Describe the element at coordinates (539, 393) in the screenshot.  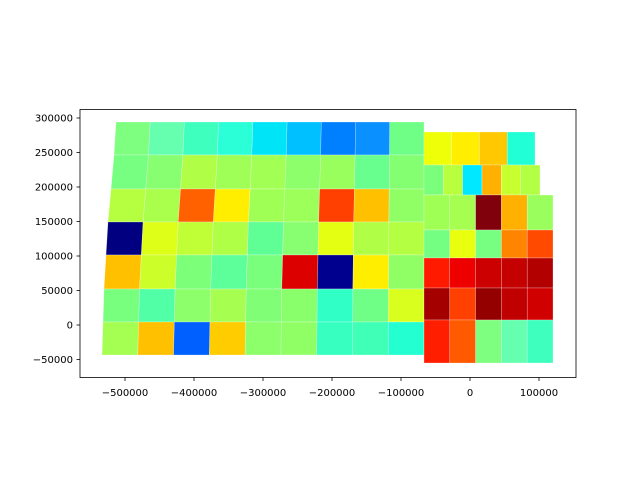
I see `x-tick-label: 100000` at that location.